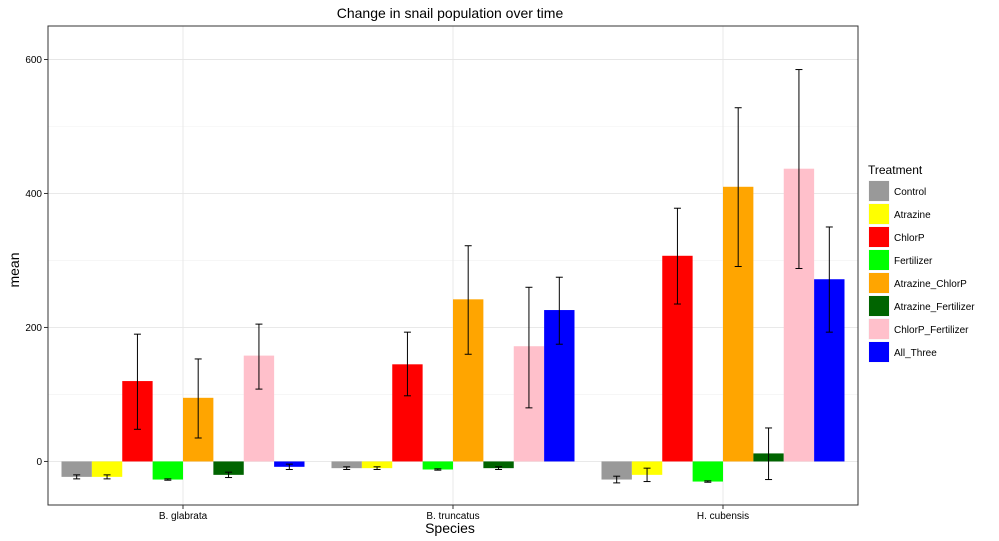 The image size is (999, 541). What do you see at coordinates (895, 170) in the screenshot?
I see `legend-title: Treatment` at bounding box center [895, 170].